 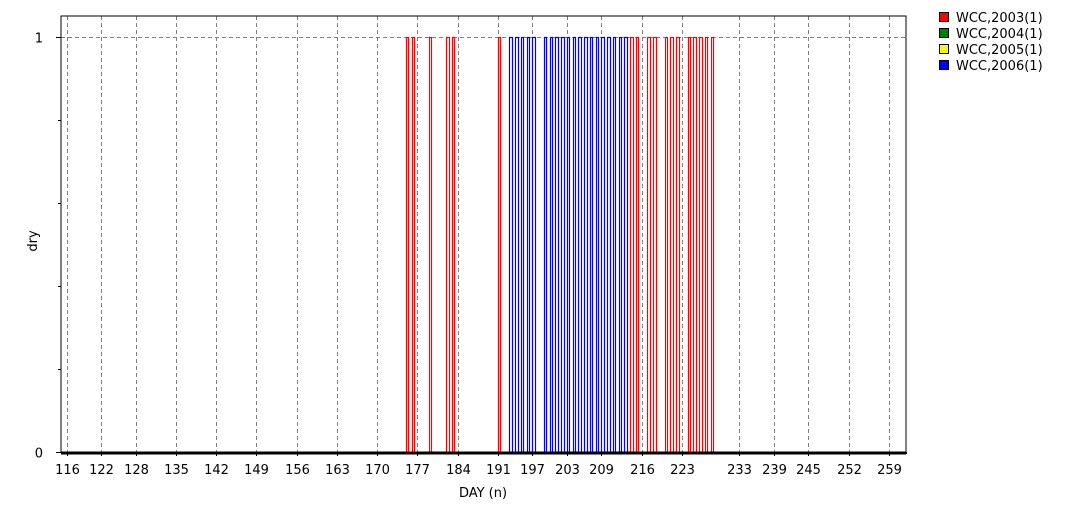 What do you see at coordinates (808, 470) in the screenshot?
I see `x-tick-label: 245` at bounding box center [808, 470].